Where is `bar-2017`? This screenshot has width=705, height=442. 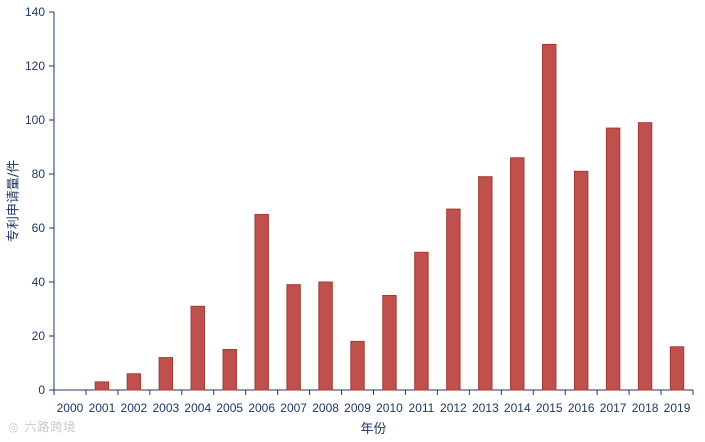 bar-2017 is located at coordinates (613, 259).